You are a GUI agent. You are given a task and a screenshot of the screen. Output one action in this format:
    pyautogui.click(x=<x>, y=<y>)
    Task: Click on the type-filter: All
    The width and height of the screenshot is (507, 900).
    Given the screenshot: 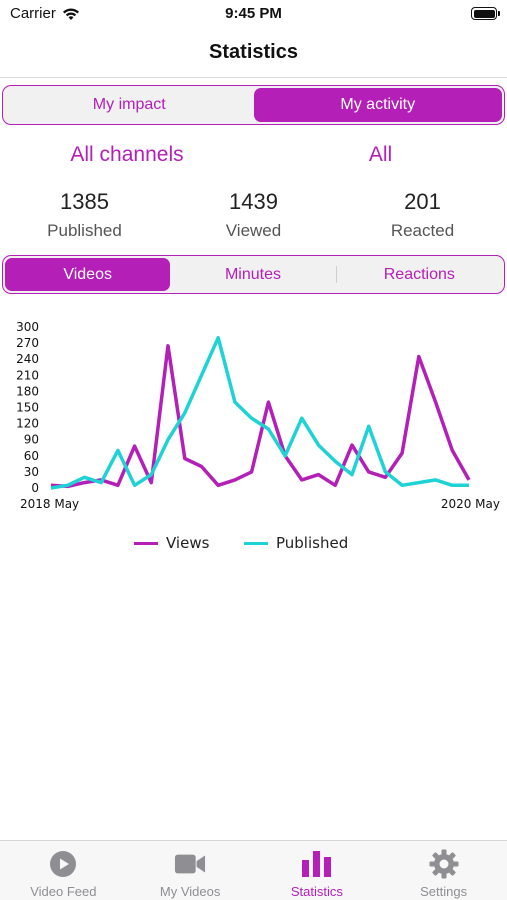 What is the action you would take?
    pyautogui.click(x=380, y=154)
    